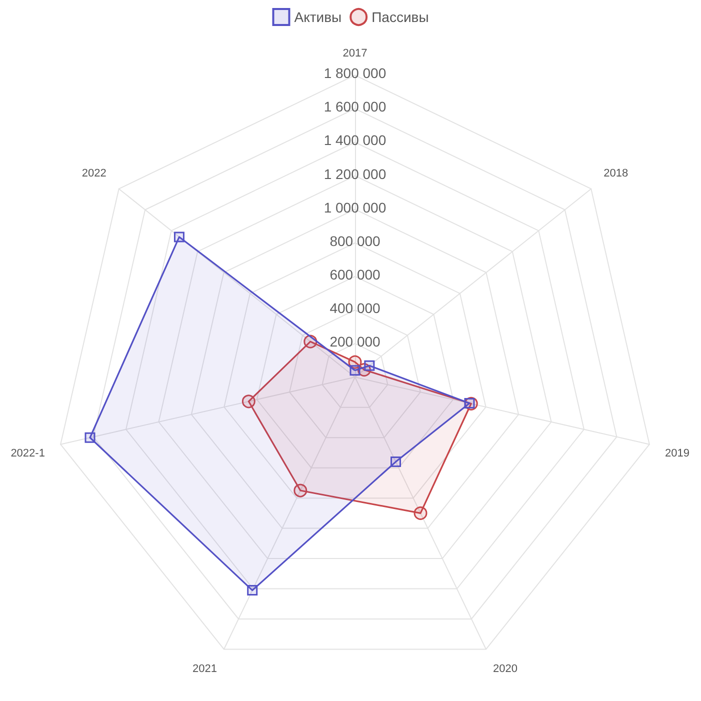  Describe the element at coordinates (27, 453) in the screenshot. I see `spoke-label: 2022-1` at that location.